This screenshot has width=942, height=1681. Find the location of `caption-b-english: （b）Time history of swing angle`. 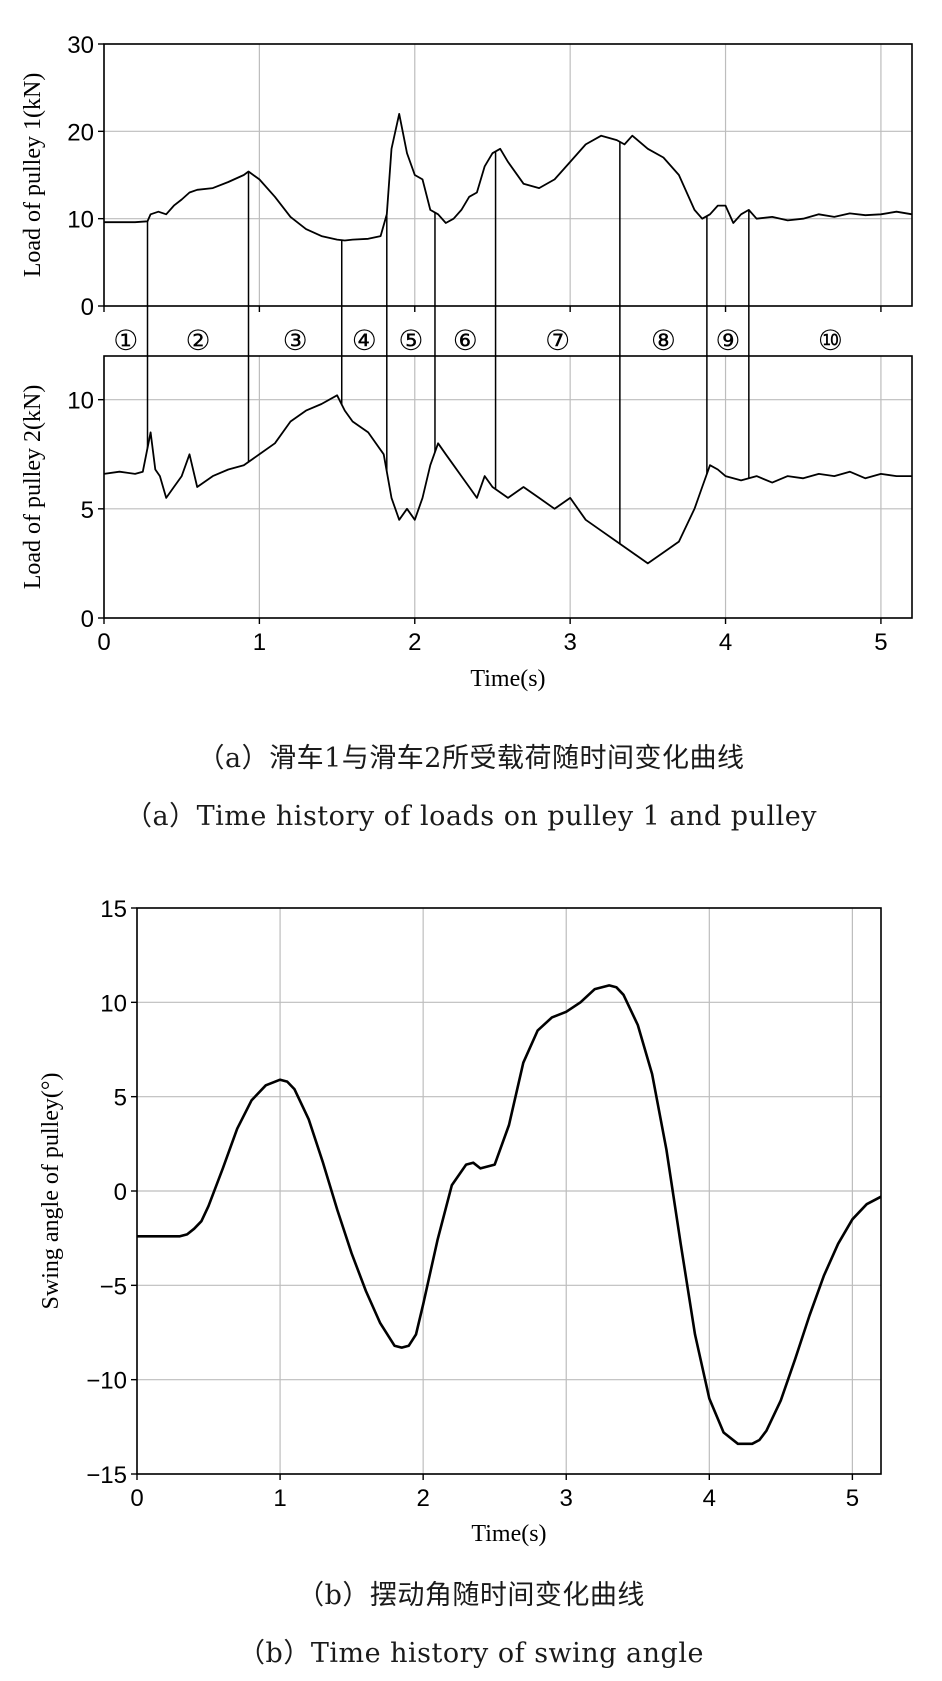

caption-b-english: （b）Time history of swing angle is located at coordinates (471, 1653).